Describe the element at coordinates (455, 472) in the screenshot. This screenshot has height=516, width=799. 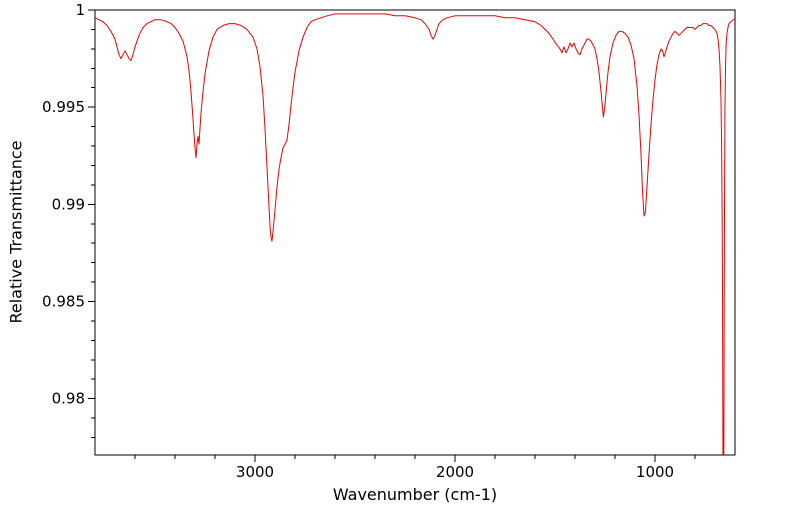
I see `x-tick-label: 2000` at that location.